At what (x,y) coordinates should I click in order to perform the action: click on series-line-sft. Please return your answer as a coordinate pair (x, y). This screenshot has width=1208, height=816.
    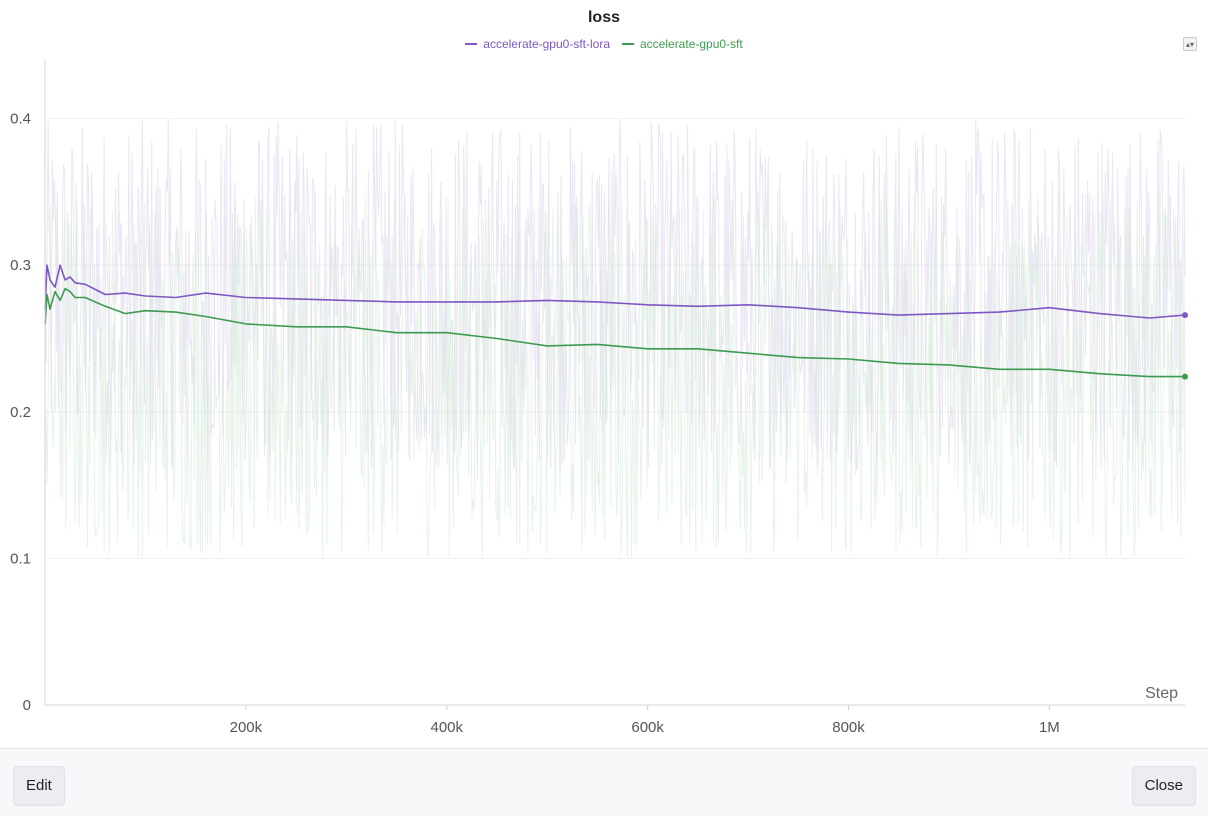
    Looking at the image, I should click on (614, 332).